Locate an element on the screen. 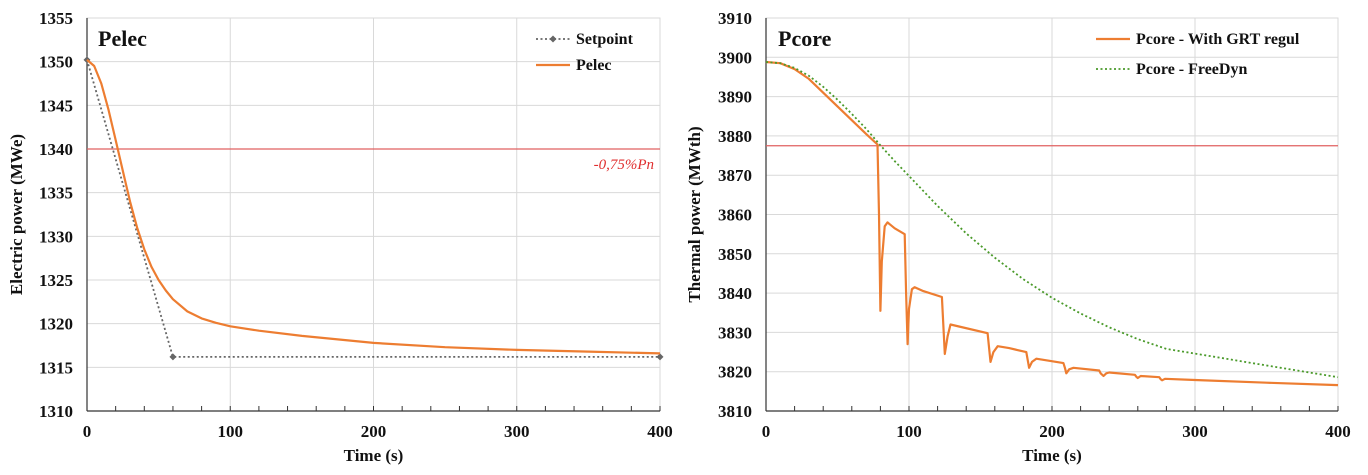 This screenshot has width=1368, height=475. legend-label: Pcore - With GRT regul is located at coordinates (1218, 39).